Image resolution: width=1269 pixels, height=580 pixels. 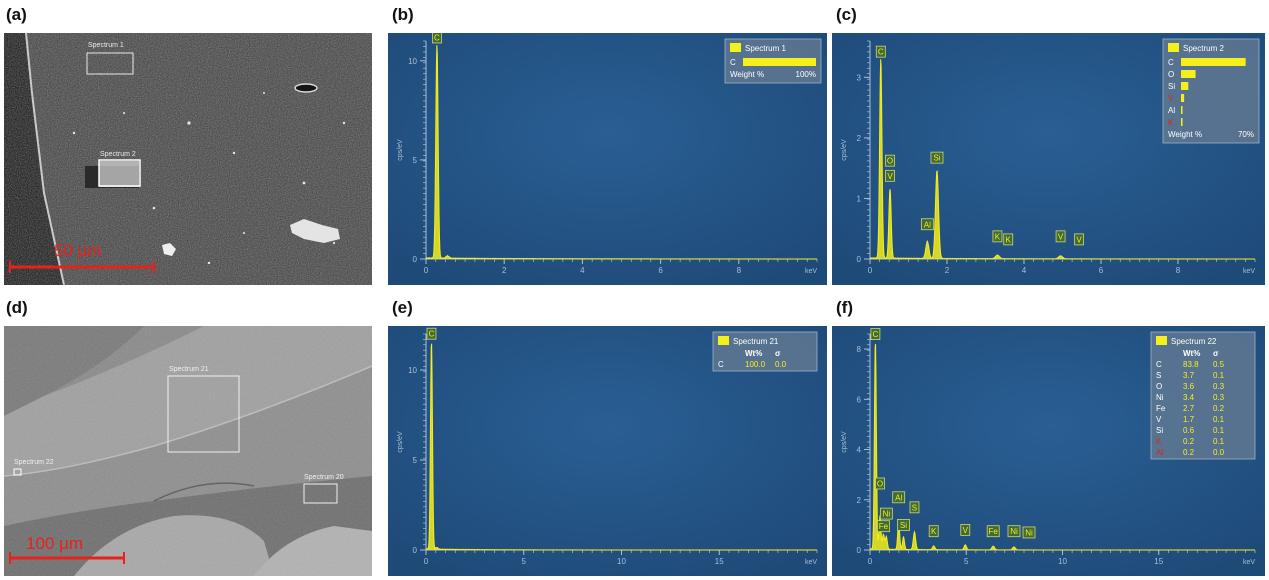 What do you see at coordinates (898, 497) in the screenshot?
I see `peak-label: Al` at bounding box center [898, 497].